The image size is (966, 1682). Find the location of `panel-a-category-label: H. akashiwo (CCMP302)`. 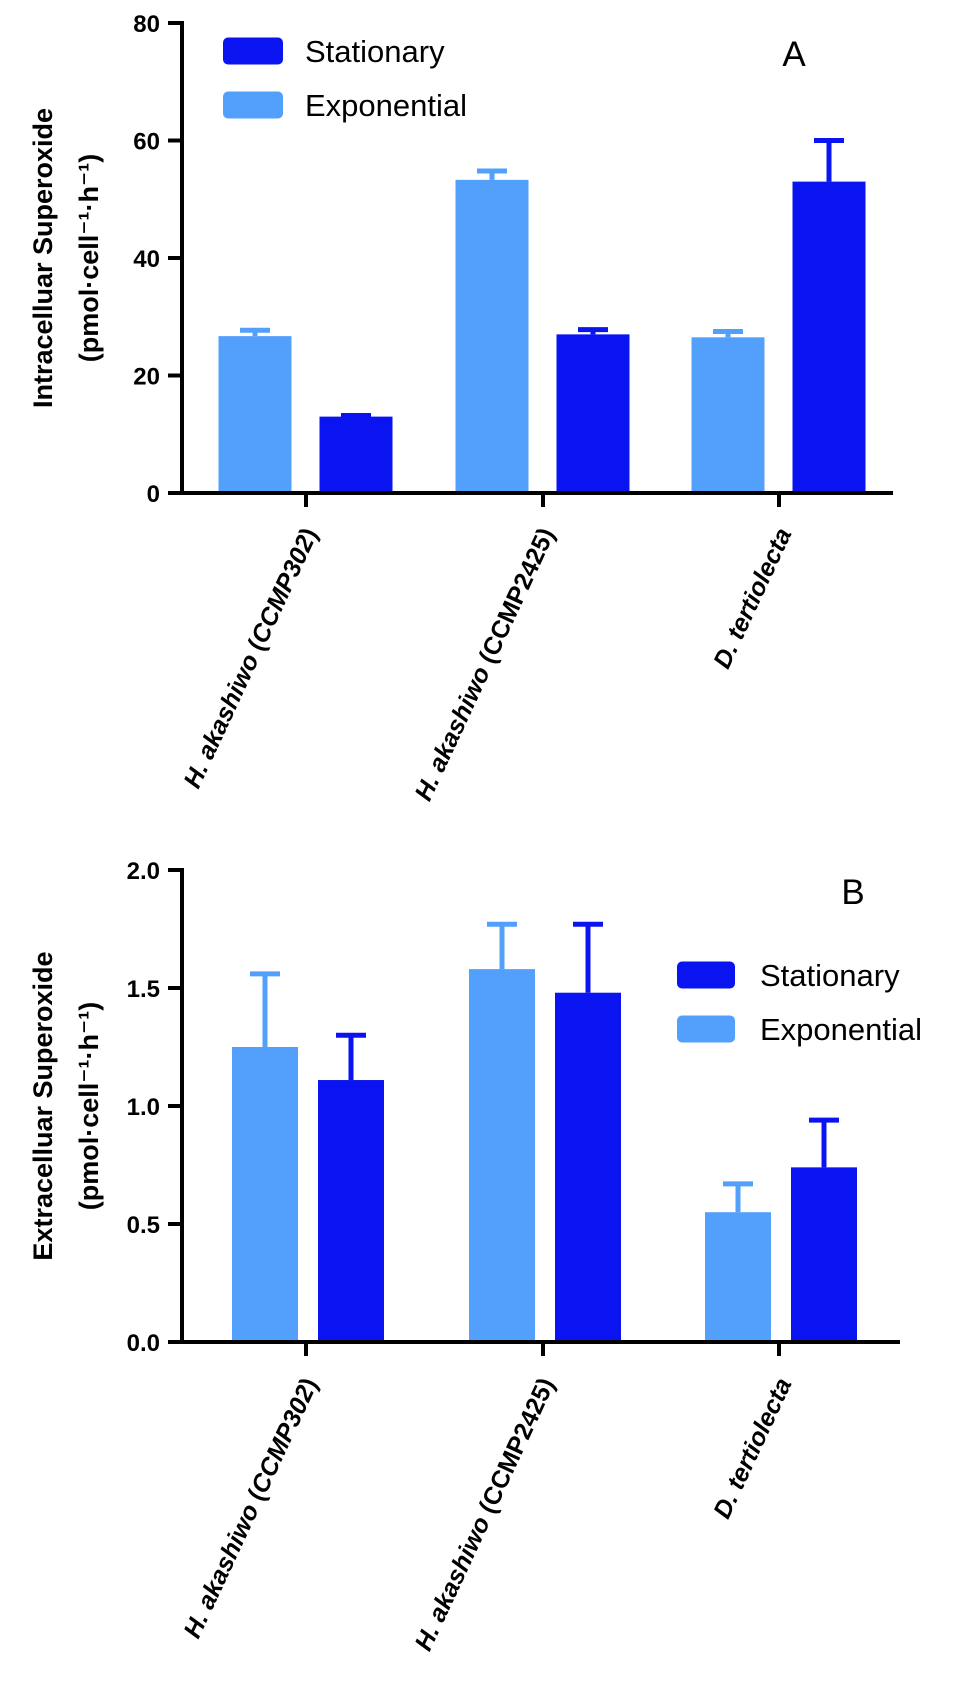

panel-a-category-label: H. akashiwo (CCMP302) is located at coordinates (250, 658).